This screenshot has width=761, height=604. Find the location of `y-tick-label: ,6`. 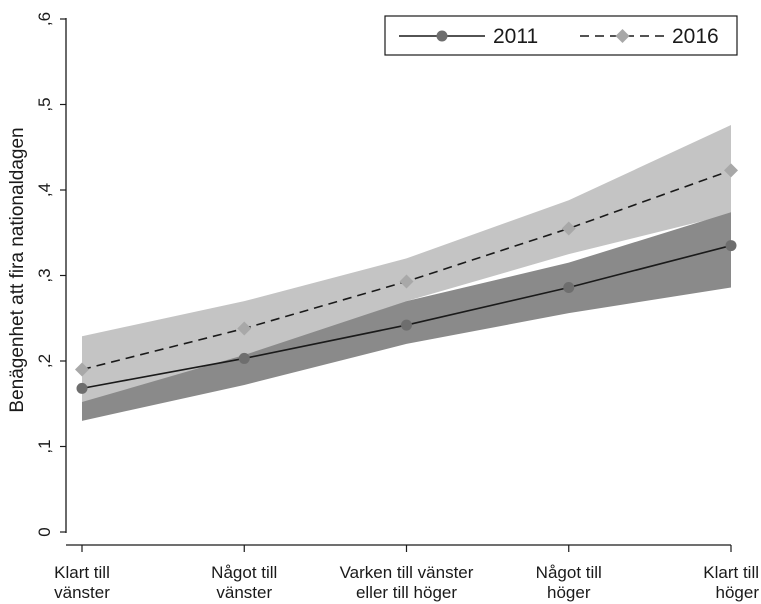

y-tick-label: ,6 is located at coordinates (44, 19).